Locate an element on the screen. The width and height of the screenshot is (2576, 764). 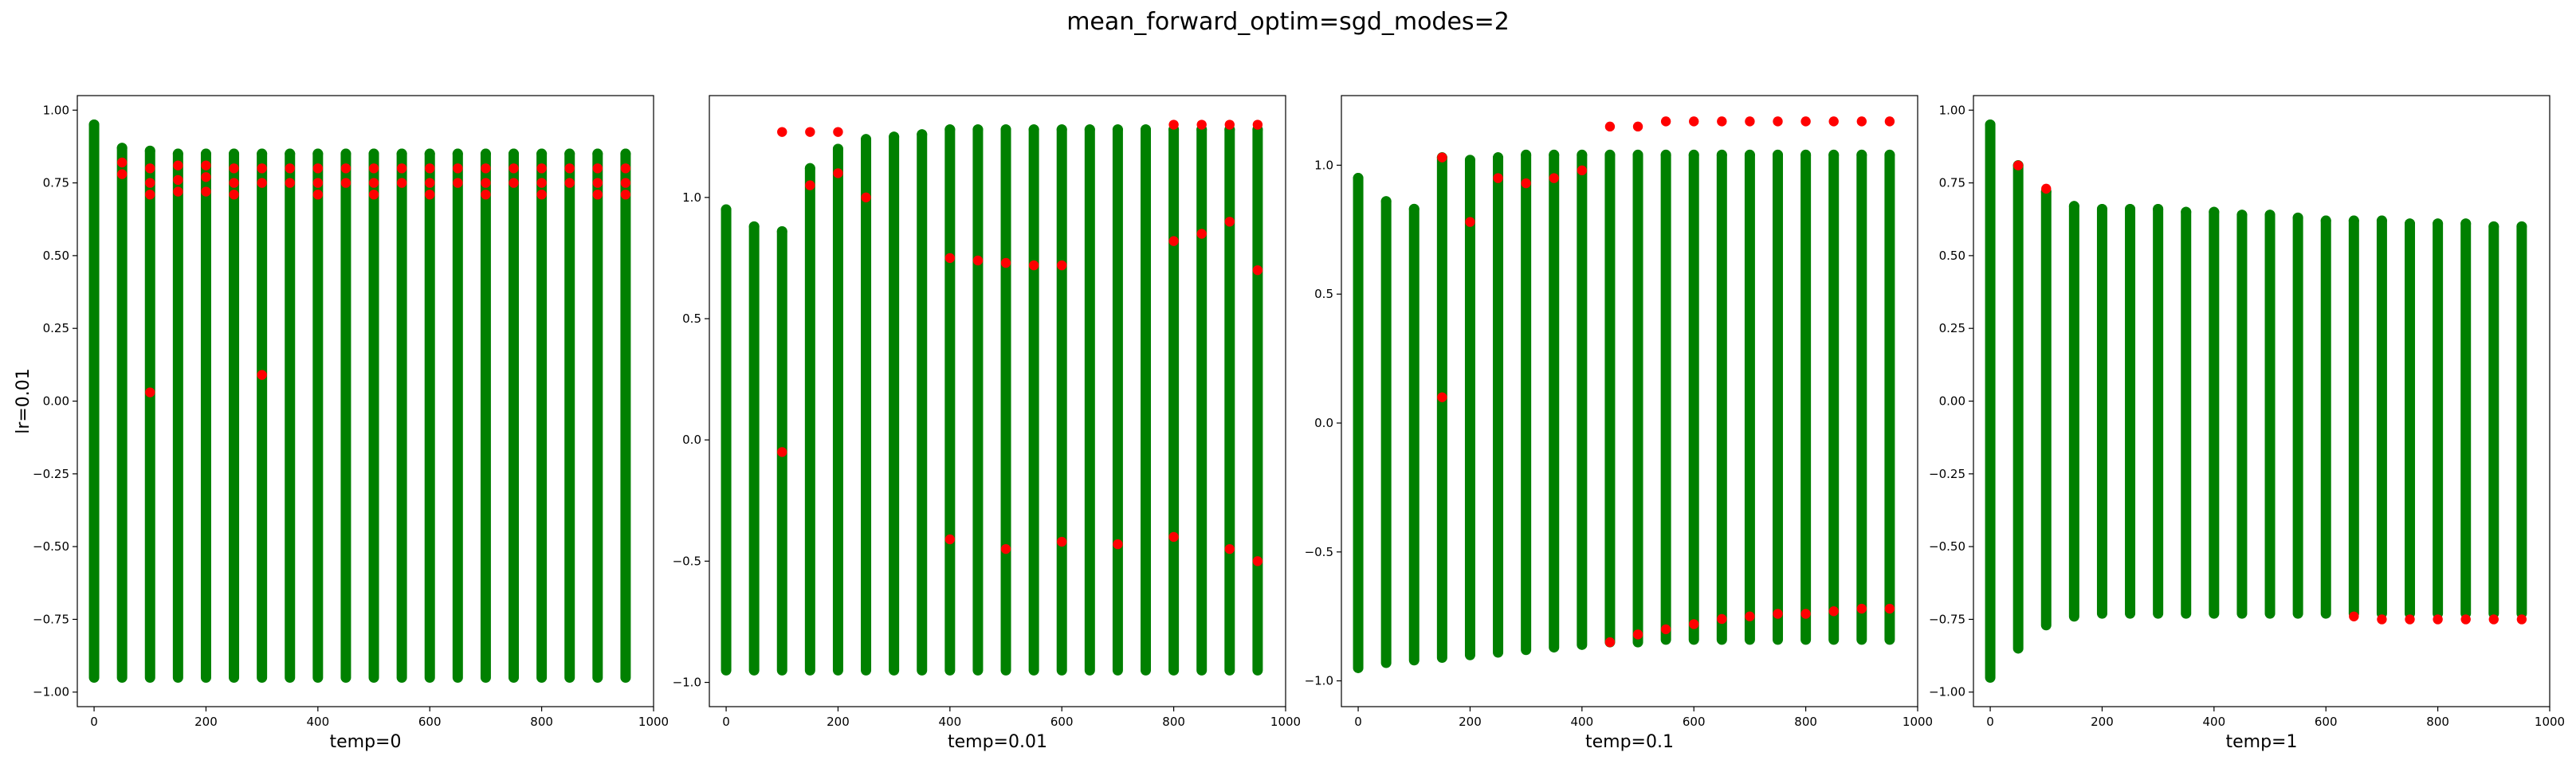
y-tick-label: −1.0 is located at coordinates (687, 683).